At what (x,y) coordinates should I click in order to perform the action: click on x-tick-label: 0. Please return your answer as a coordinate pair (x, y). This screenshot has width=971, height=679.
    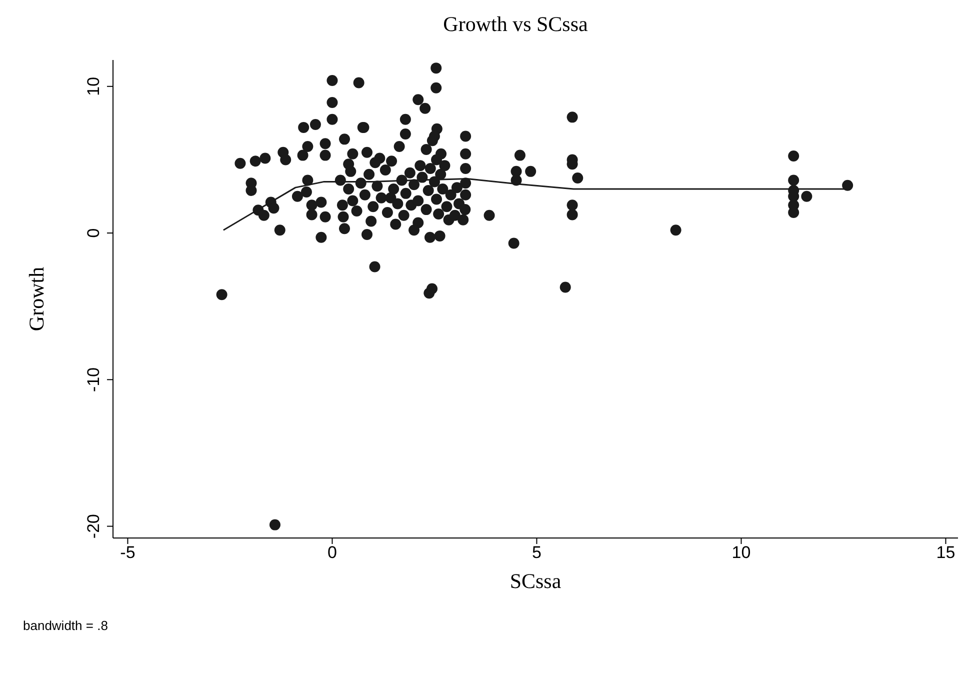
    Looking at the image, I should click on (332, 552).